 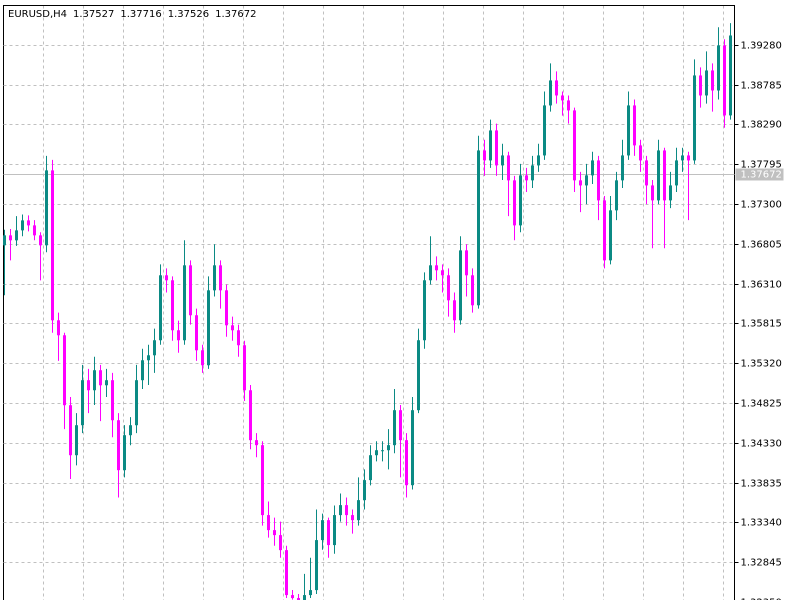 I want to click on symbol: EURUSD,H4, so click(x=37, y=14).